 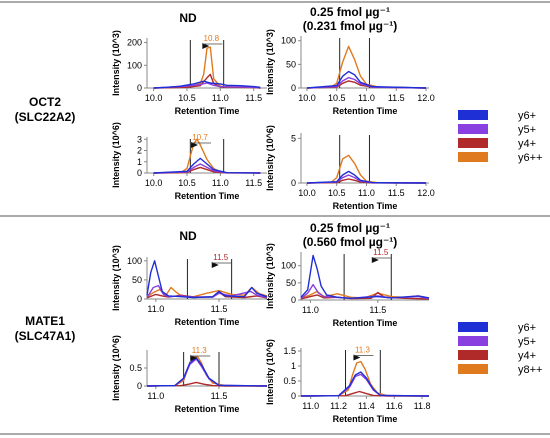 What do you see at coordinates (422, 406) in the screenshot?
I see `x-tick-label: 11.8` at bounding box center [422, 406].